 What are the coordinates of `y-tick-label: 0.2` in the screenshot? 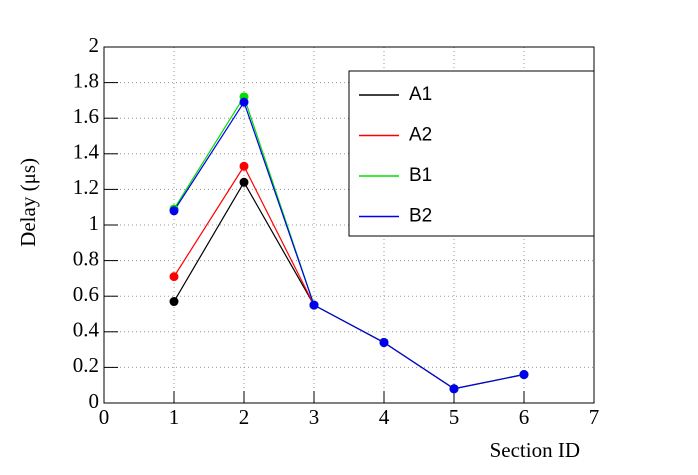 It's located at (86, 365).